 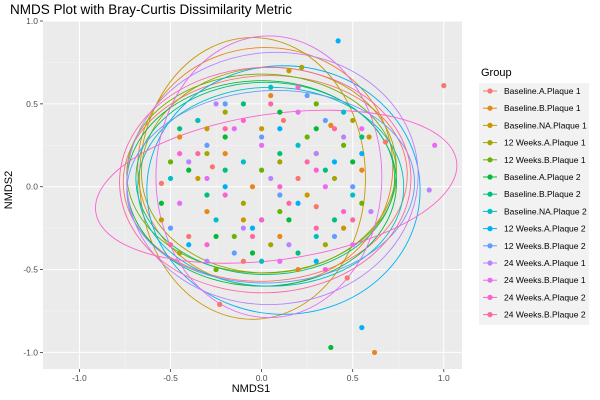 I want to click on legend-label: 24 Weeks.B.Plaque 1, so click(x=545, y=280).